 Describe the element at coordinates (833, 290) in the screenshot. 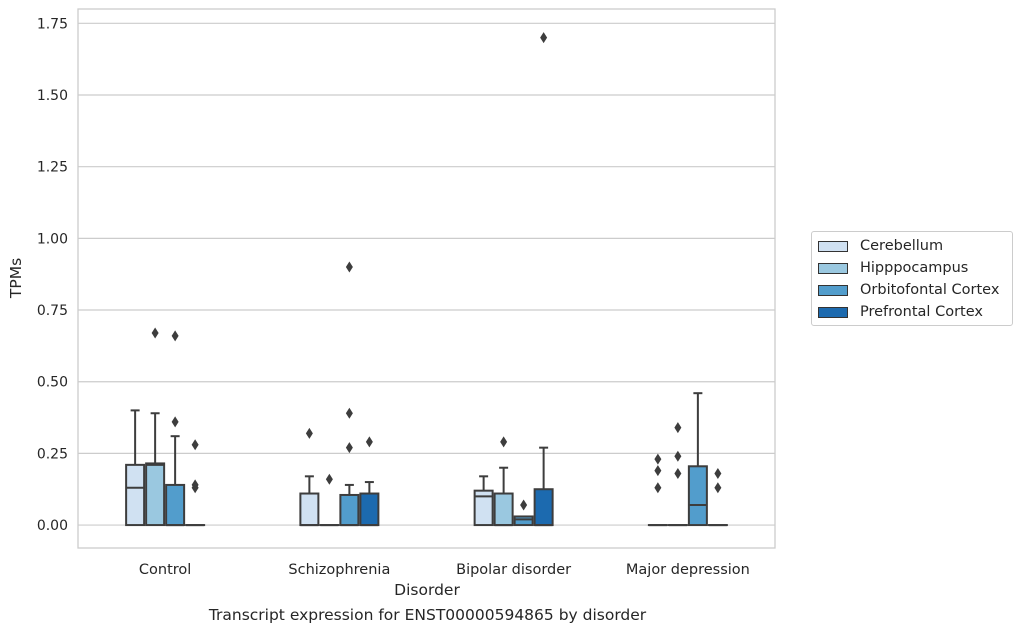

I see `legend-swatch-orbitofontal-cortex` at that location.